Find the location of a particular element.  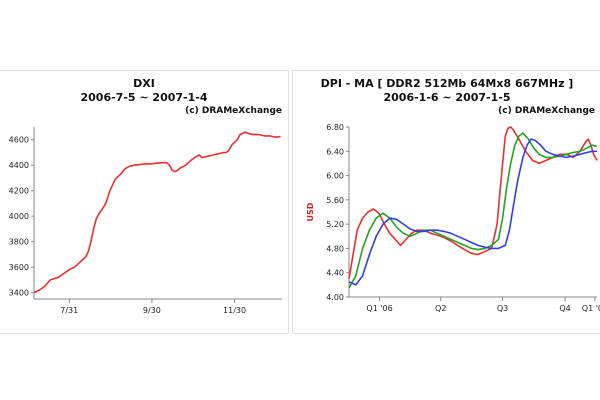

y-tick-label: 3800 is located at coordinates (19, 242).